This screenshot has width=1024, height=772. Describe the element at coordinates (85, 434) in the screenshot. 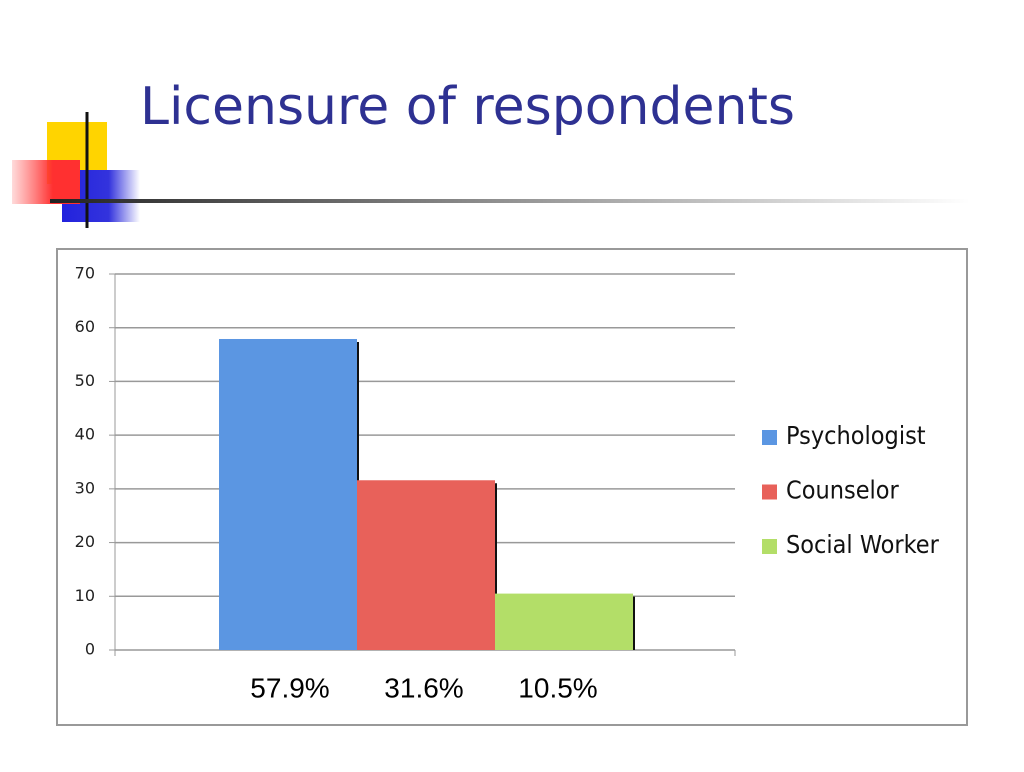

I see `y-tick-label: 40` at that location.